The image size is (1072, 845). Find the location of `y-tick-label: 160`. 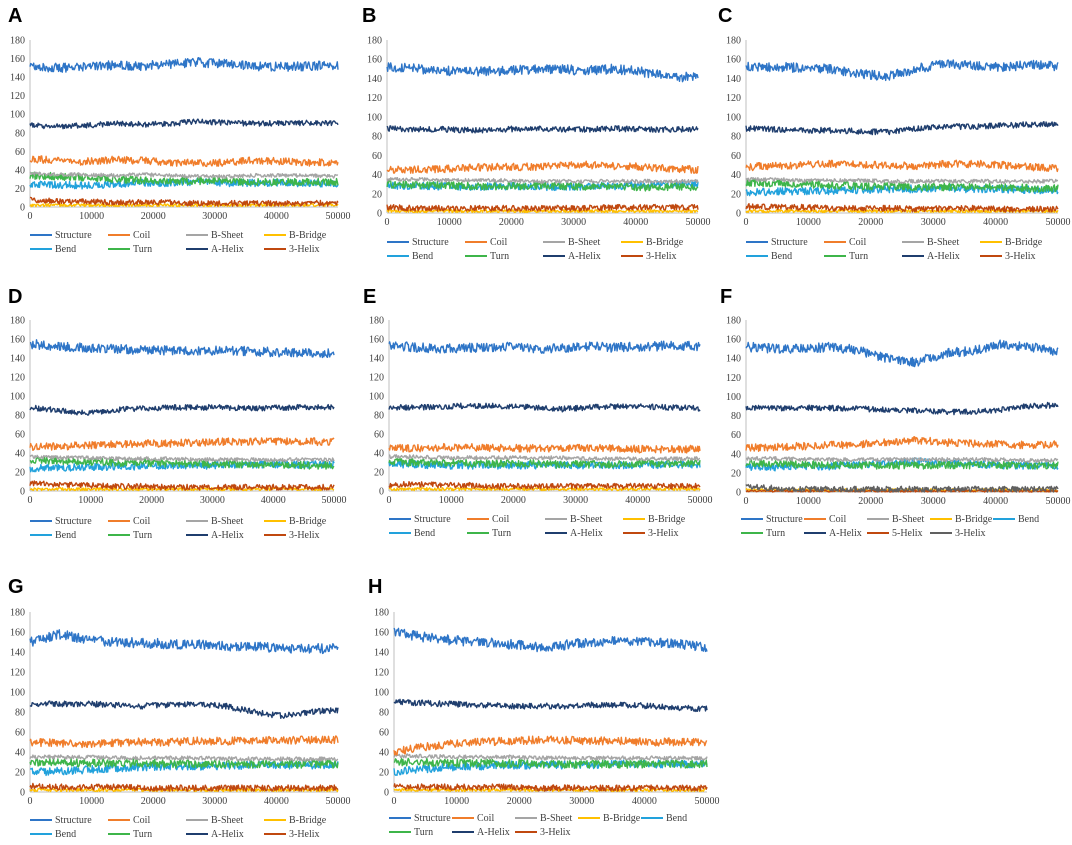

y-tick-label: 160 is located at coordinates (17, 59).